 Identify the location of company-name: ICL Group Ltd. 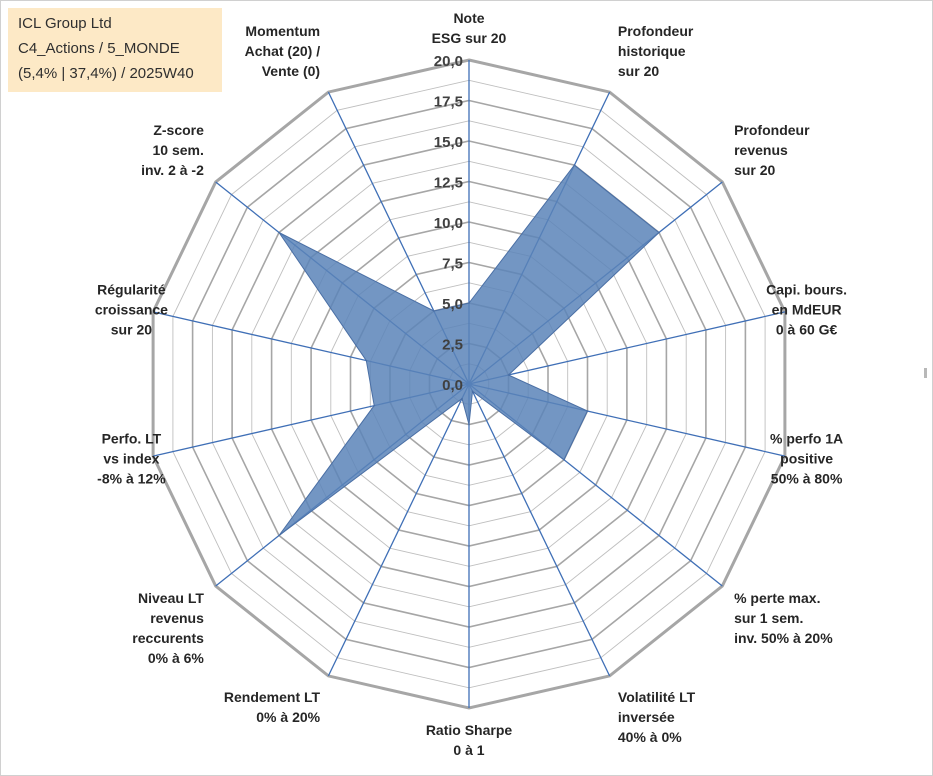
(65, 23).